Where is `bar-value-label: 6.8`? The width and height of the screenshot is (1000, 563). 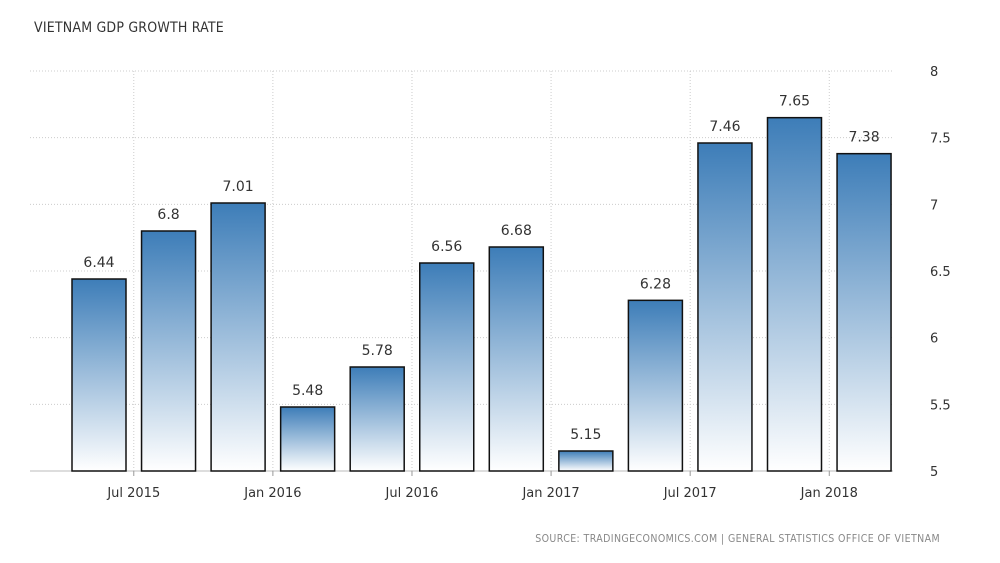
bar-value-label: 6.8 is located at coordinates (168, 215).